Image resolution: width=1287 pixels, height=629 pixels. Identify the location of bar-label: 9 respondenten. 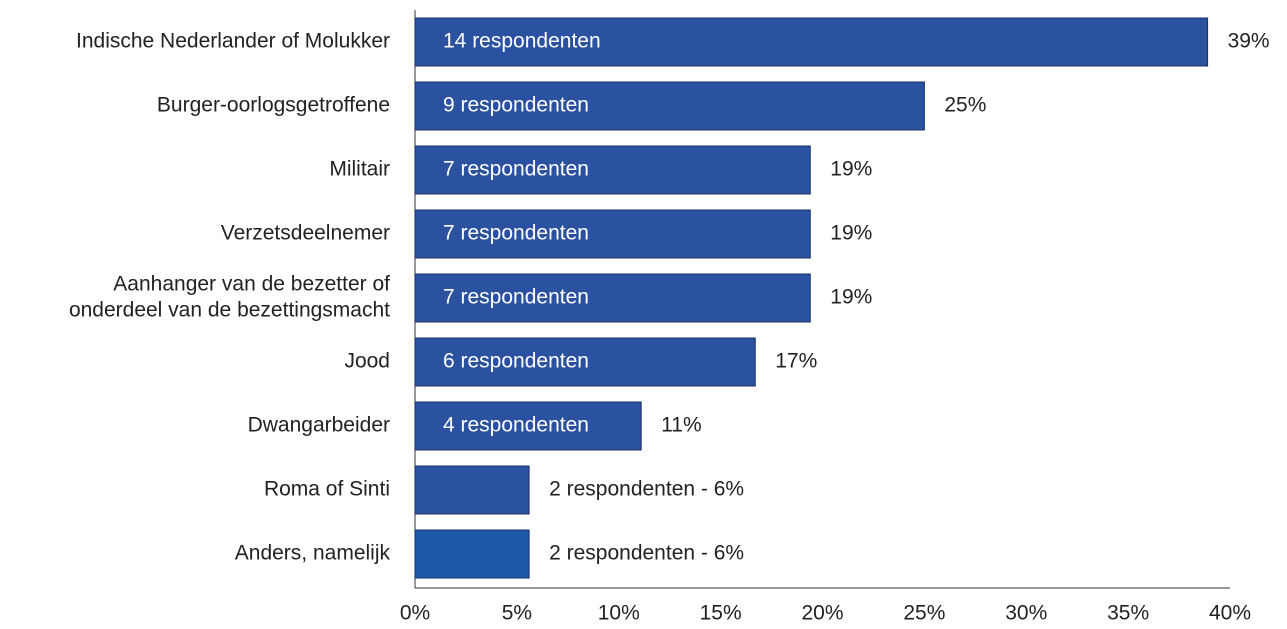
(516, 105).